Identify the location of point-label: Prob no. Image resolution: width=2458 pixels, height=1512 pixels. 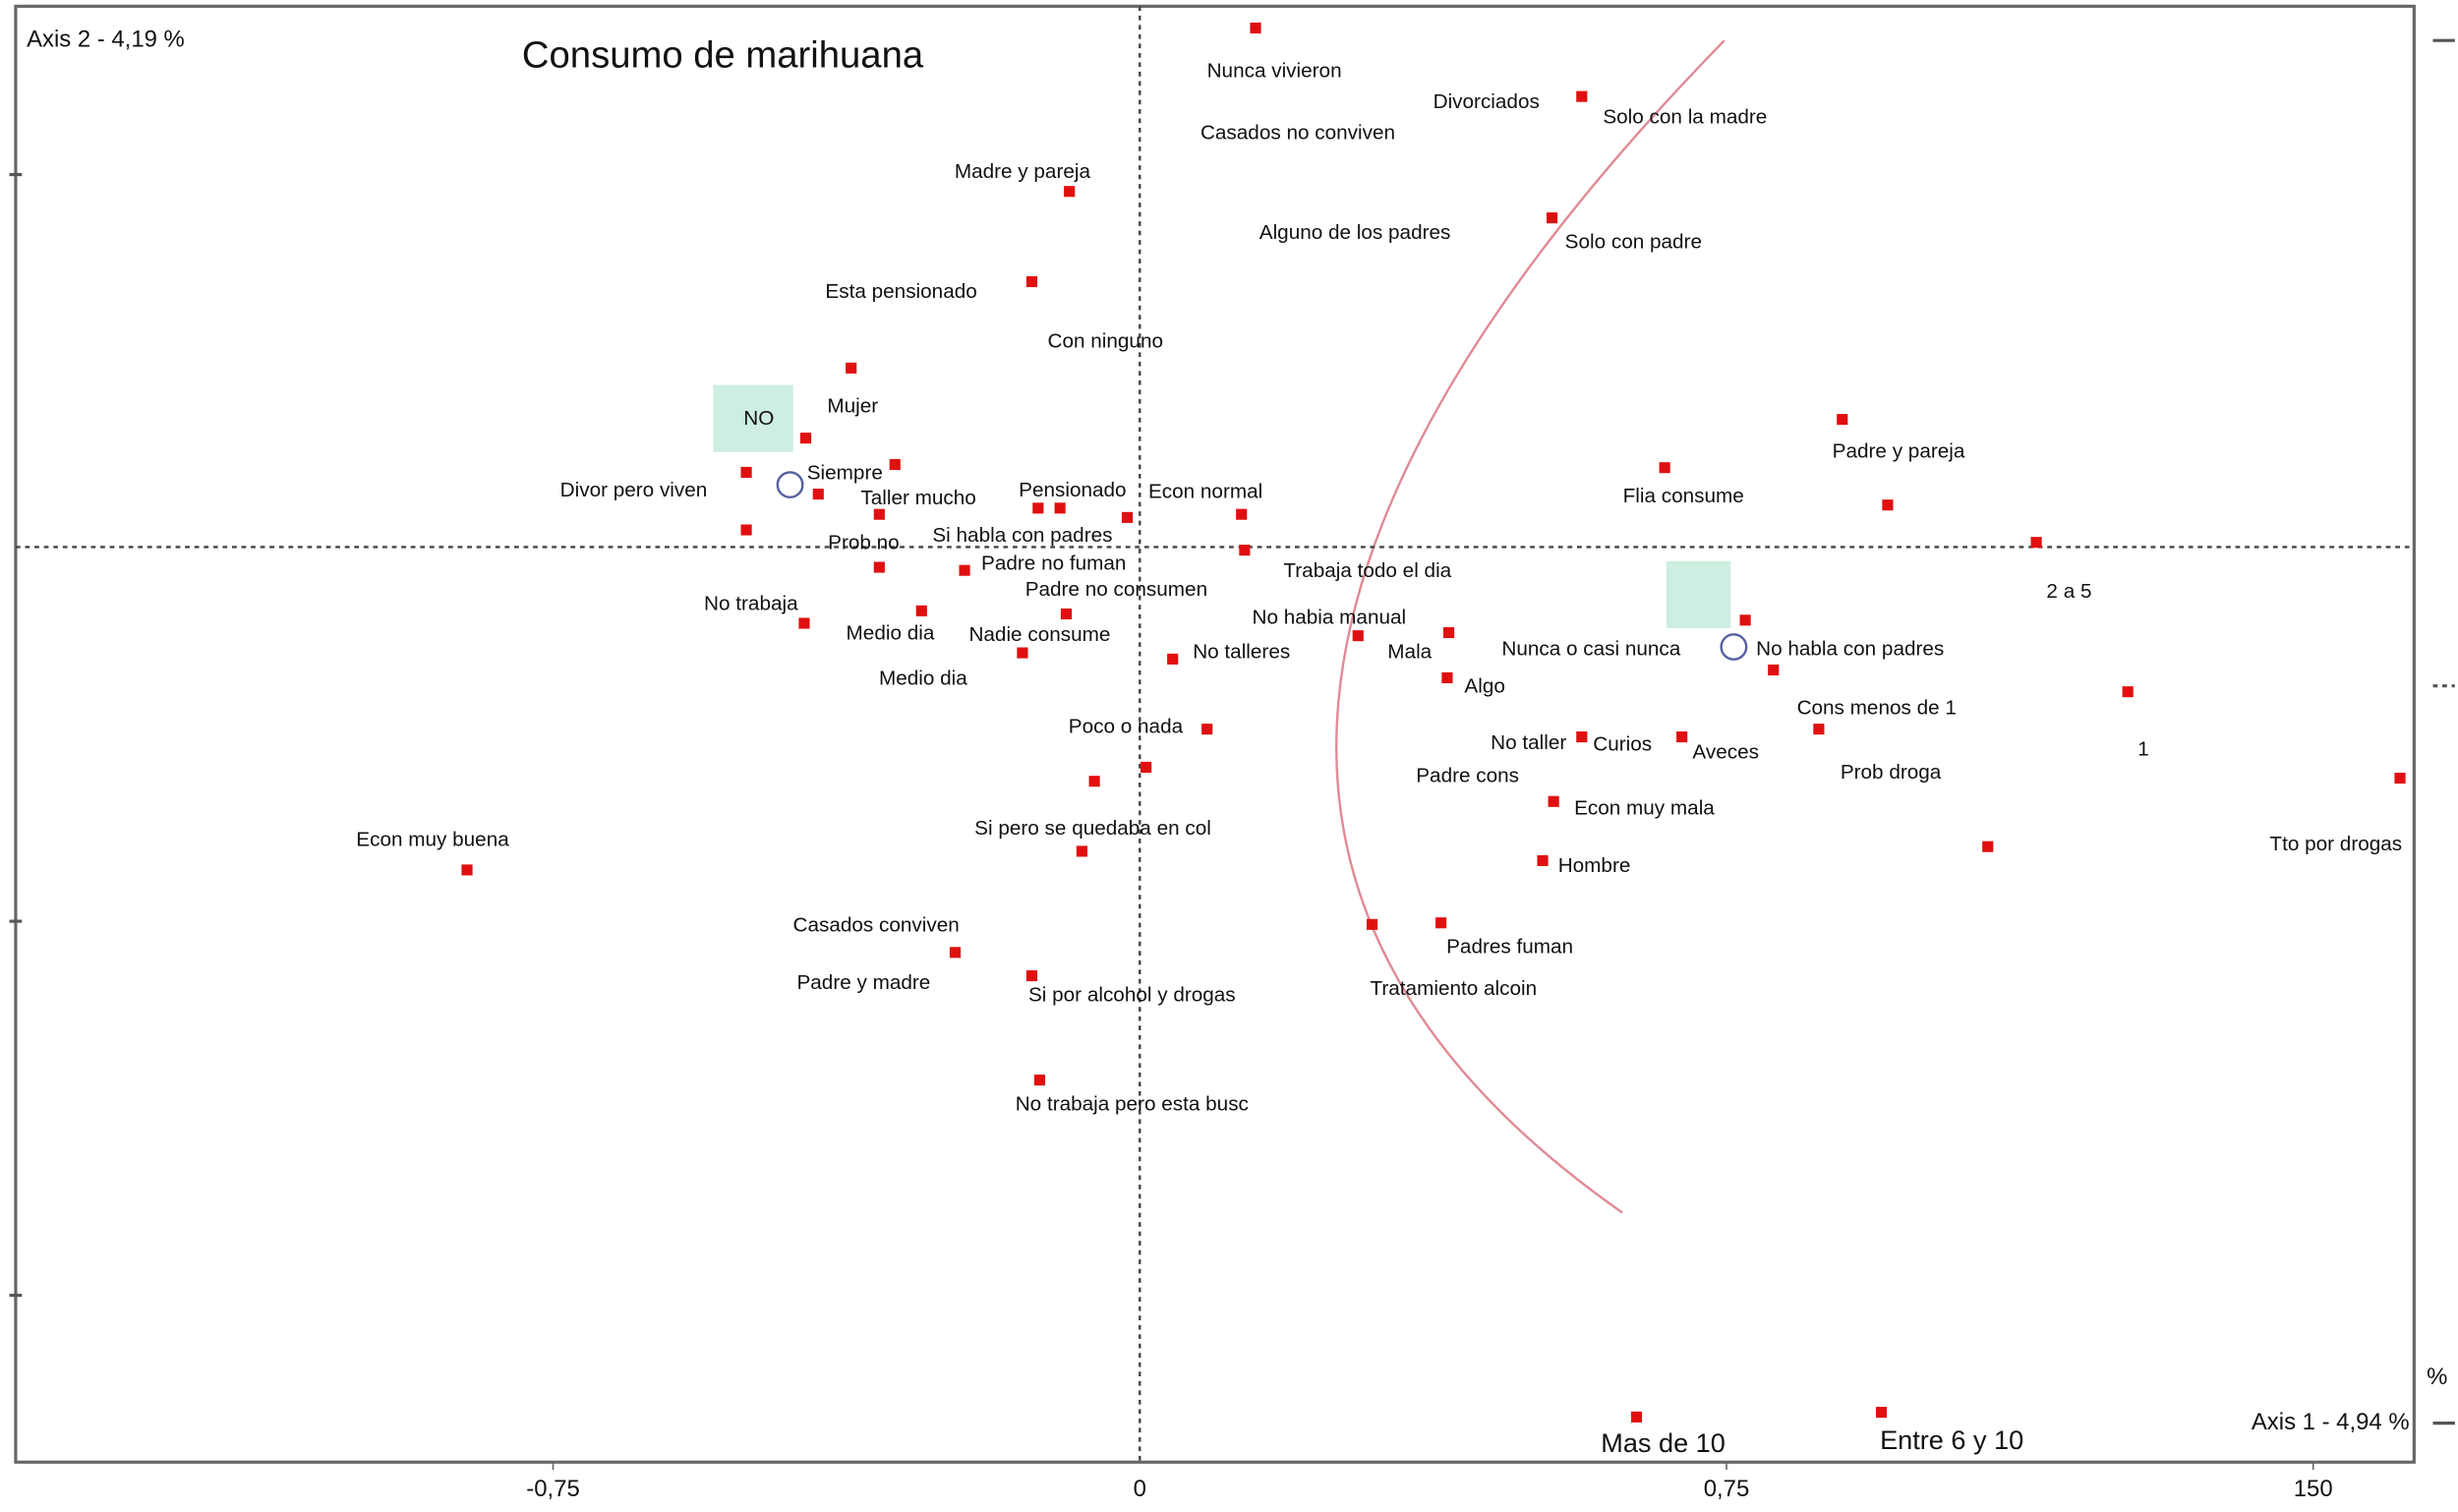
(864, 543).